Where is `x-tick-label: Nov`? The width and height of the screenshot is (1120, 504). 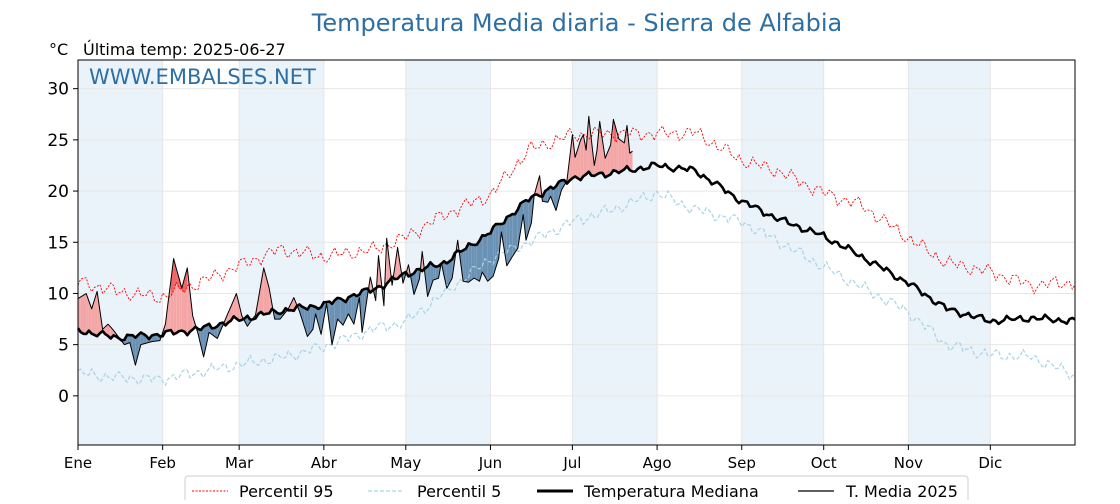
x-tick-label: Nov is located at coordinates (908, 463).